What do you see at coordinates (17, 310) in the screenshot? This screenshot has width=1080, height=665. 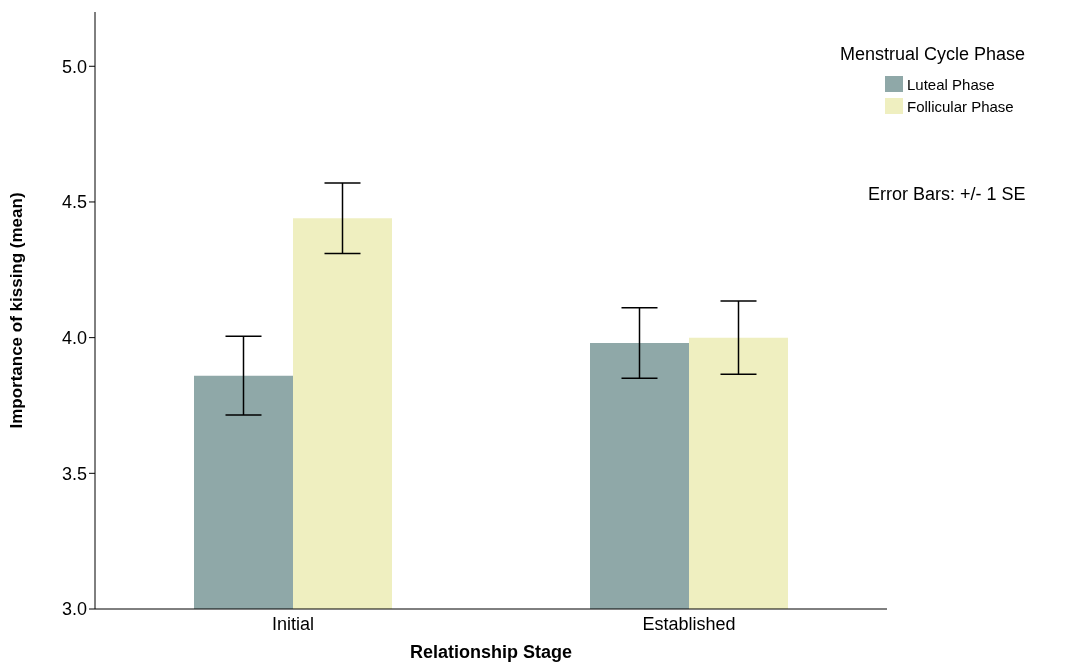 I see `y-axis-title: Importance of kissing (mean)` at bounding box center [17, 310].